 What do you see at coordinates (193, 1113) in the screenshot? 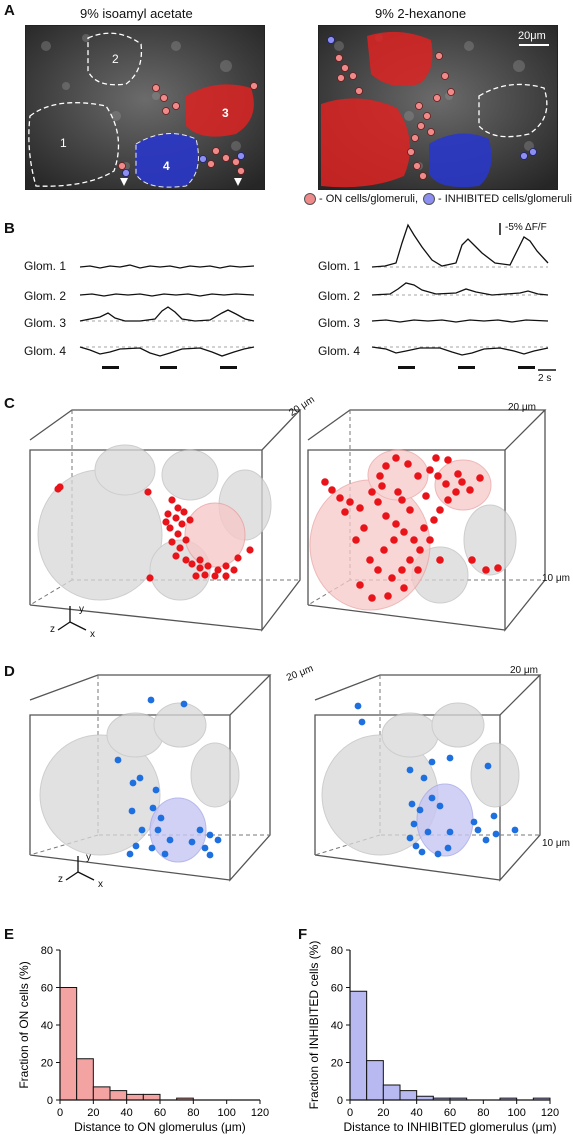
I see `x-tick-label: 80` at bounding box center [193, 1113].